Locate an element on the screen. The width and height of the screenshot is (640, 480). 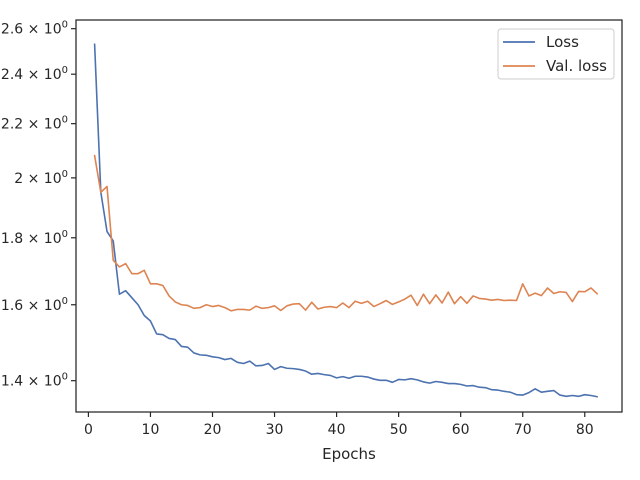
x-tick-label: 0 is located at coordinates (88, 430).